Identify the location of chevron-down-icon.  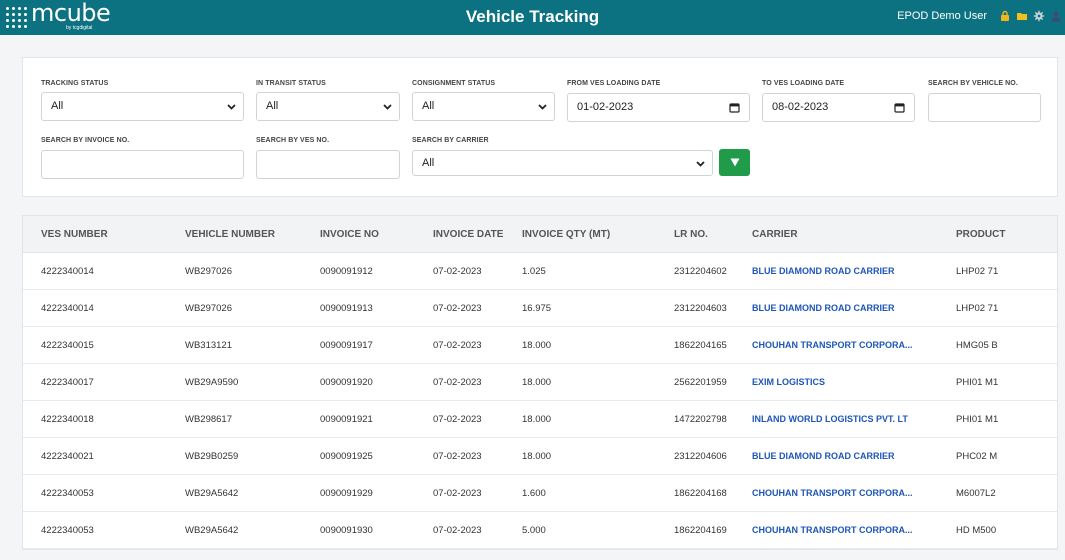
(387, 107).